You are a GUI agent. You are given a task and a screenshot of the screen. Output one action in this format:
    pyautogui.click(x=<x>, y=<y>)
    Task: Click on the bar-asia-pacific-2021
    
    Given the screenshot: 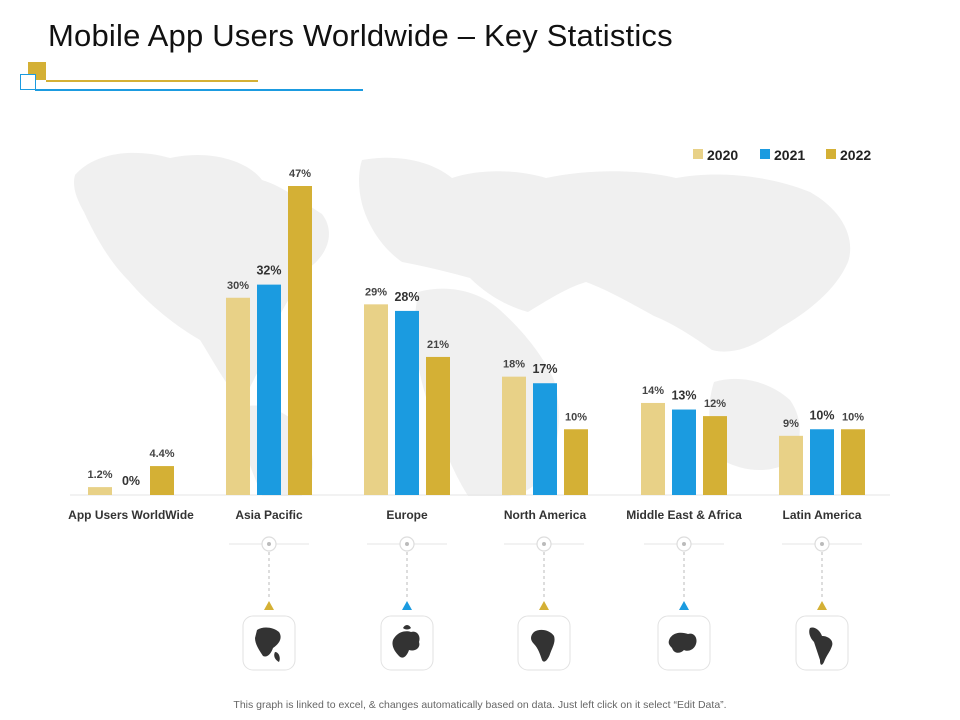 What is the action you would take?
    pyautogui.click(x=269, y=389)
    